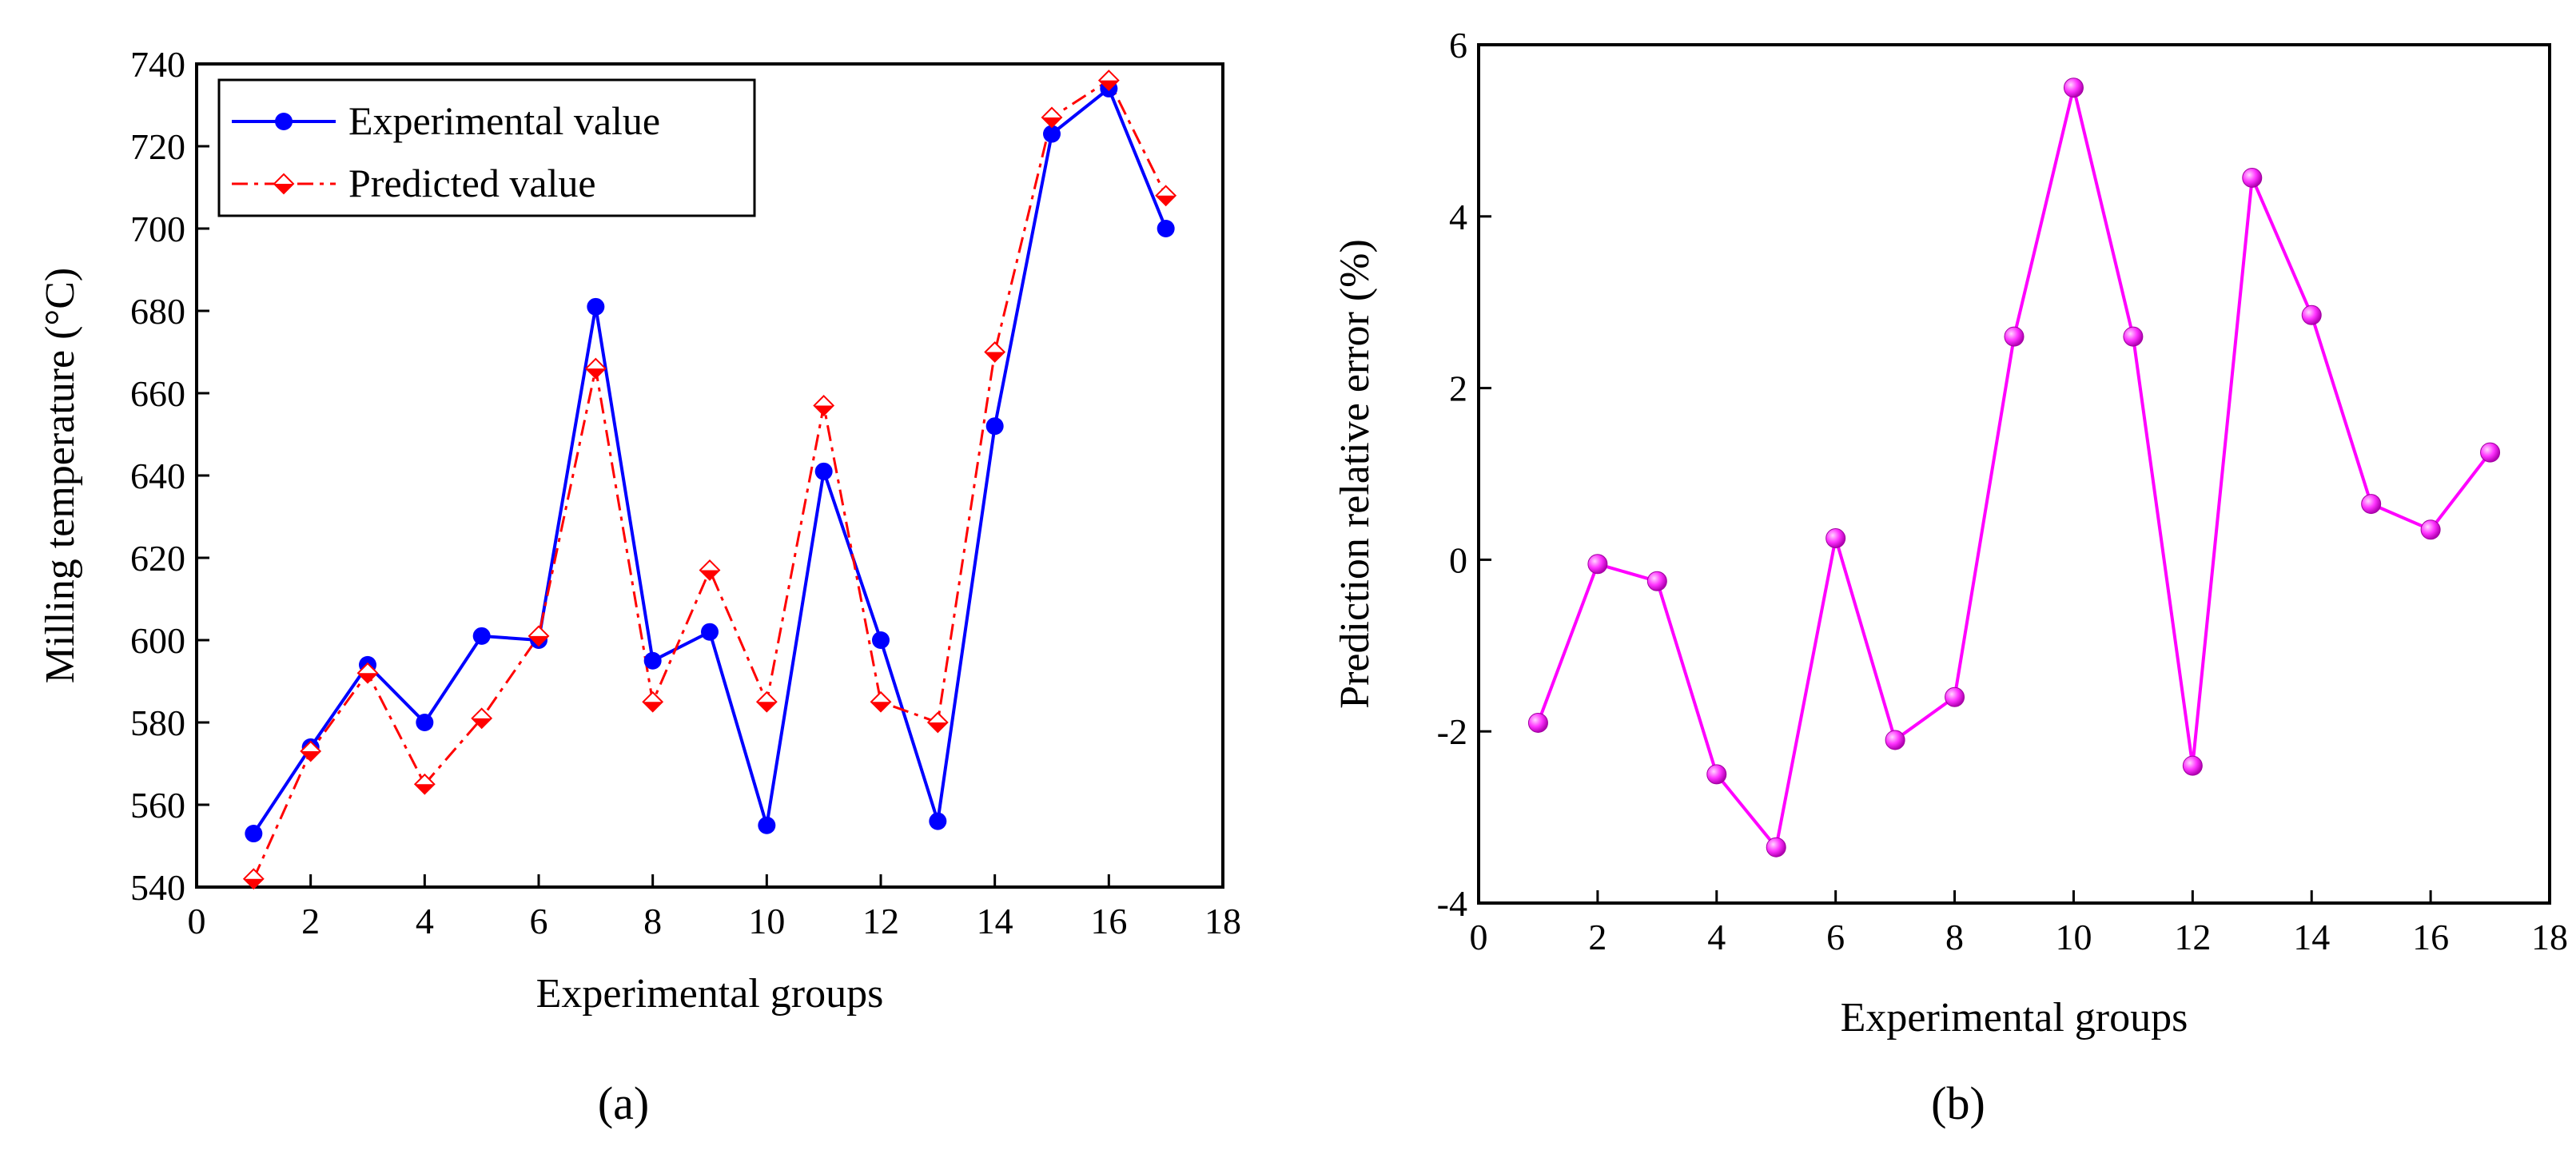 Image resolution: width=2576 pixels, height=1154 pixels. I want to click on chart-b-y-tick-label: 0, so click(1458, 559).